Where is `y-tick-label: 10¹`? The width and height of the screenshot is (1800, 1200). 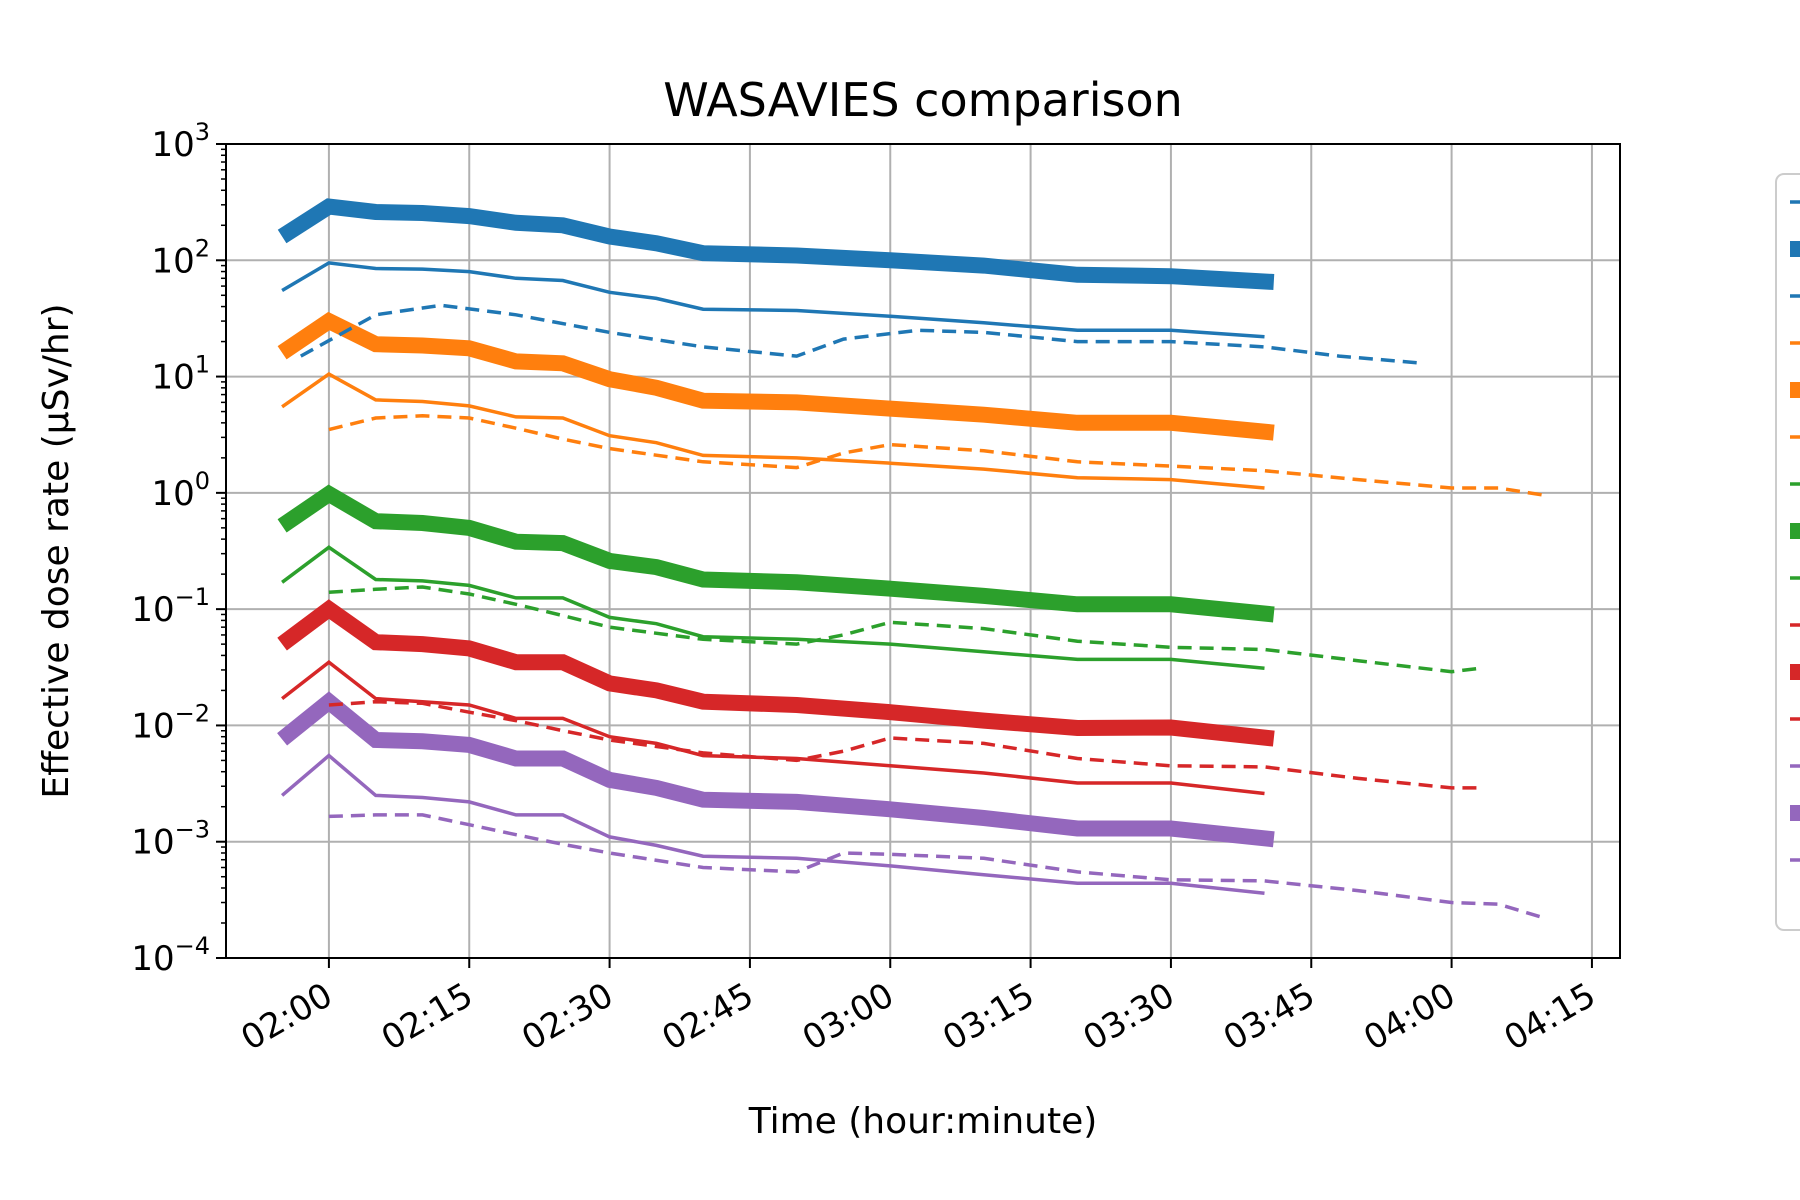
y-tick-label: 10¹ is located at coordinates (180, 374).